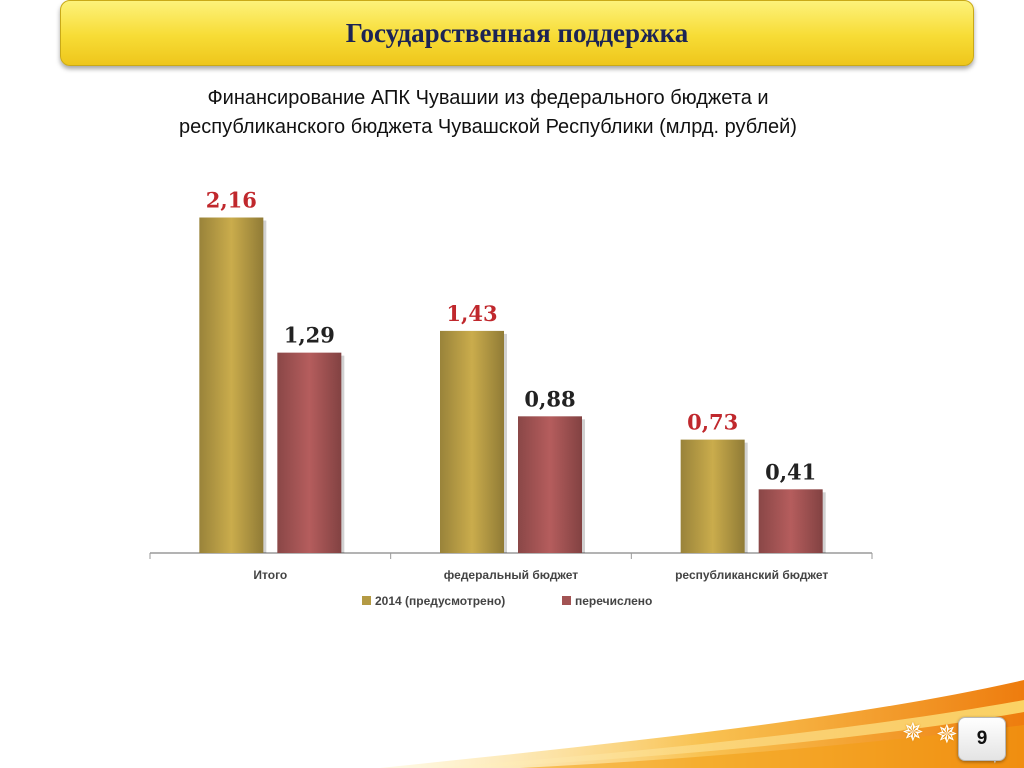 This screenshot has height=768, width=1024. What do you see at coordinates (751, 575) in the screenshot?
I see `x-tick-label: республиканский бюджет` at bounding box center [751, 575].